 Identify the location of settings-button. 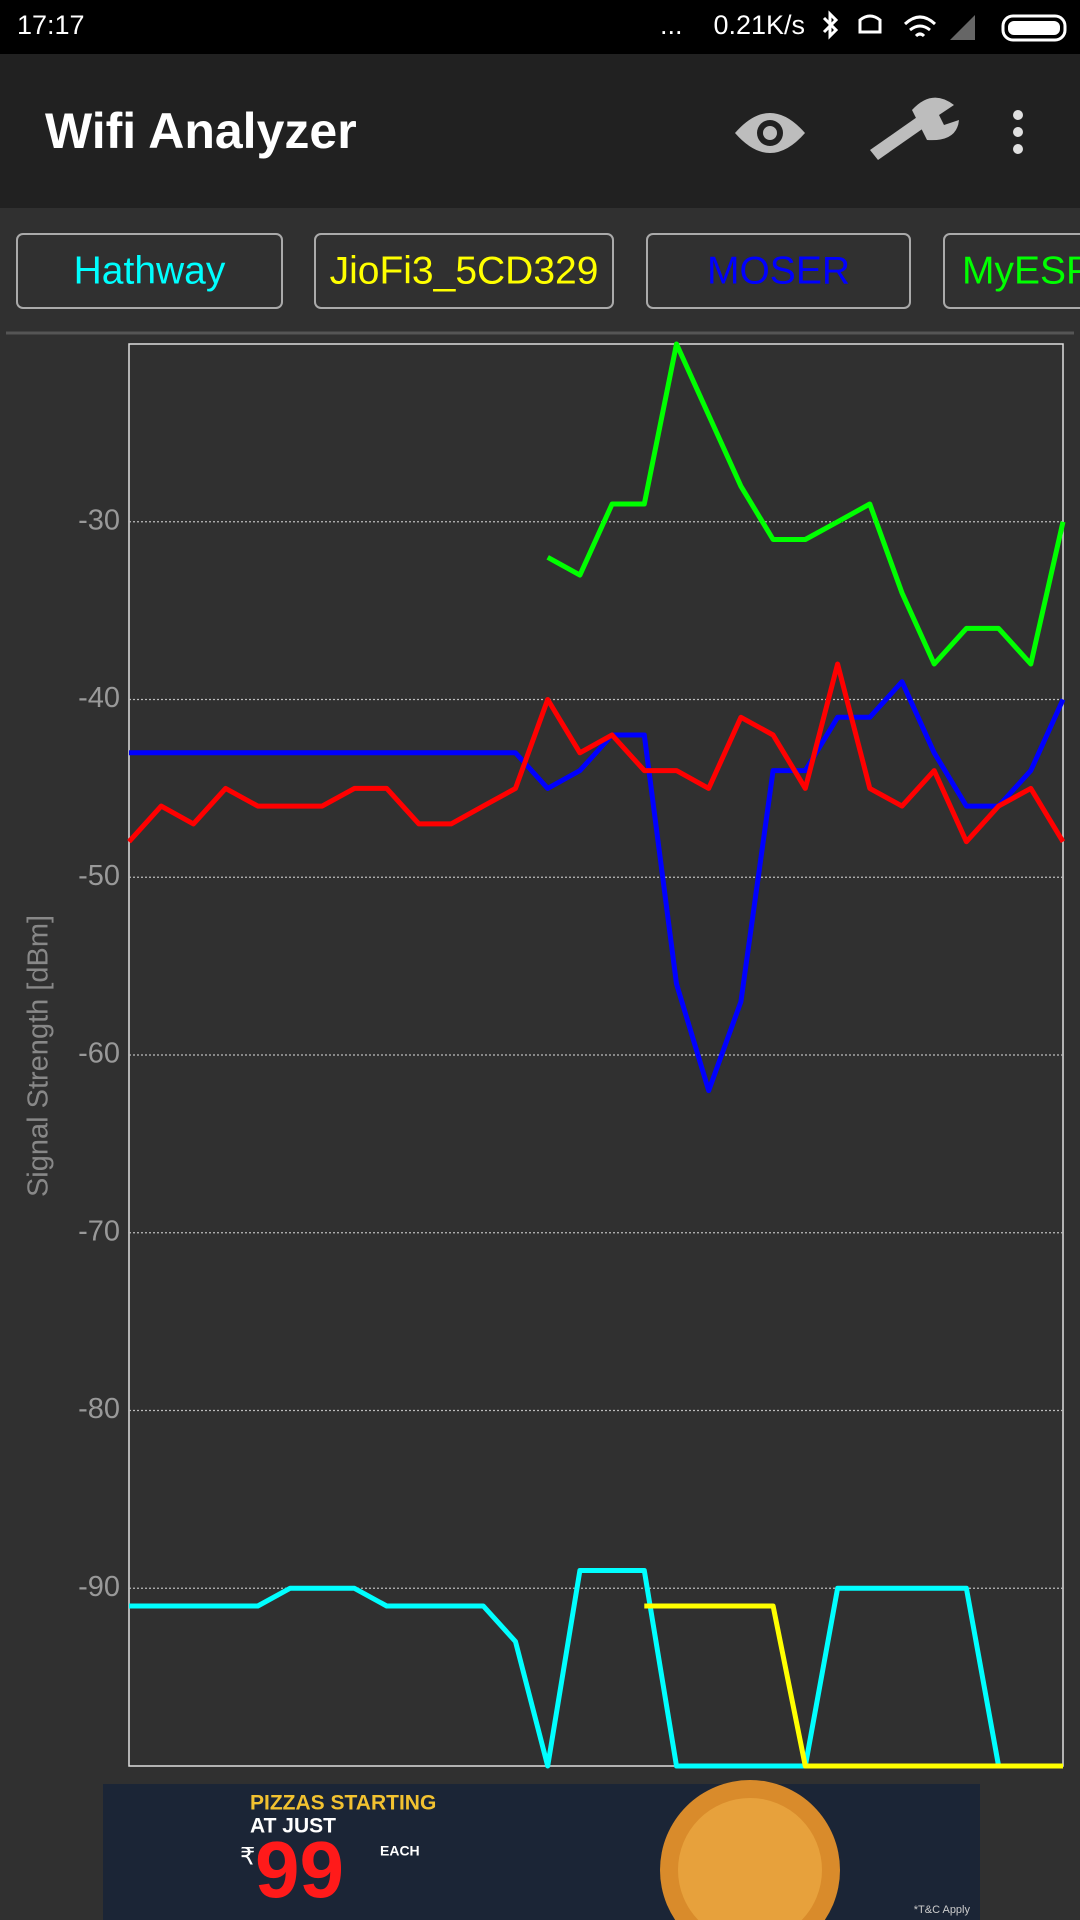
(914, 128).